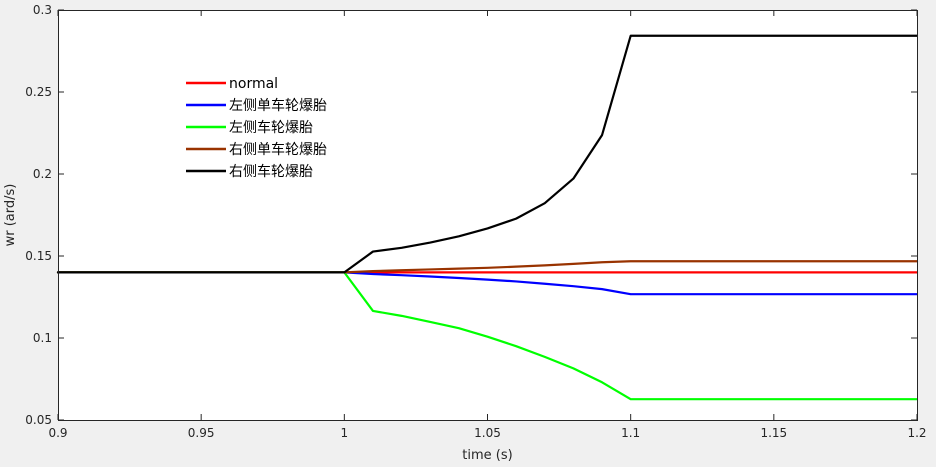 The image size is (936, 467). What do you see at coordinates (630, 433) in the screenshot?
I see `x-tick-label: 1.1` at bounding box center [630, 433].